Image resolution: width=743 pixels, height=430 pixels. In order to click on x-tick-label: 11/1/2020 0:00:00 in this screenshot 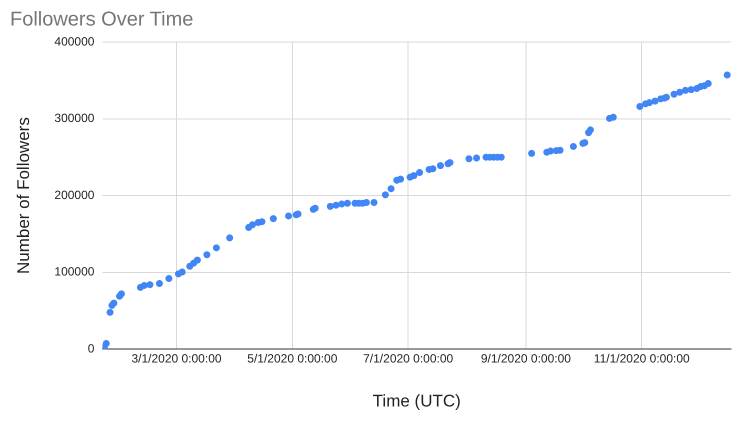, I will do `click(642, 359)`.